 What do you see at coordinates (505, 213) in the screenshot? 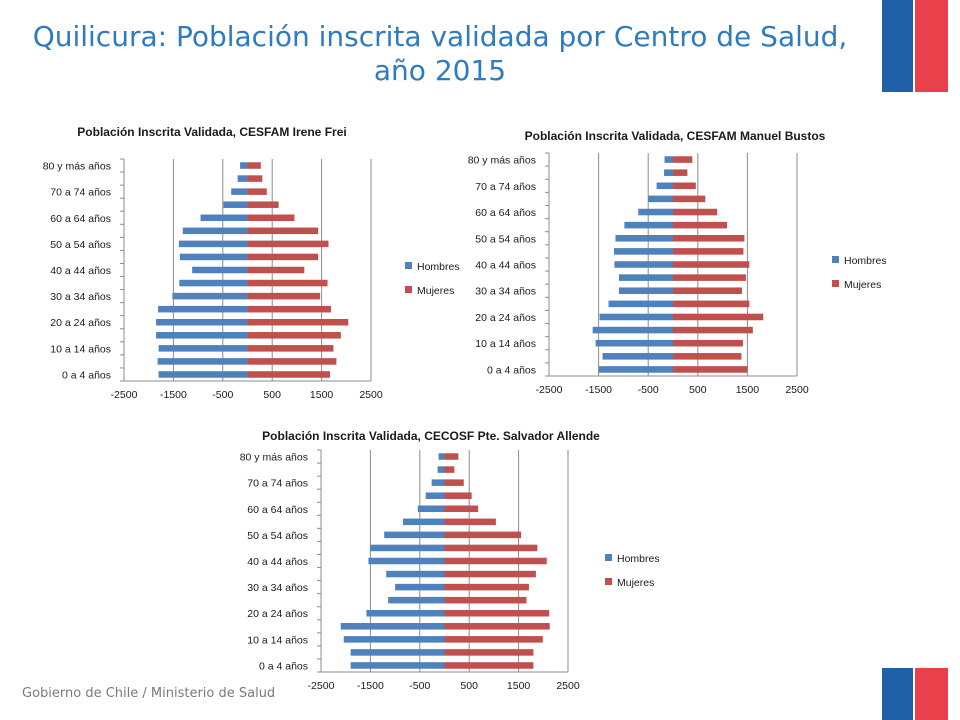
I see `y-tick-label: 60 a 64 años` at bounding box center [505, 213].